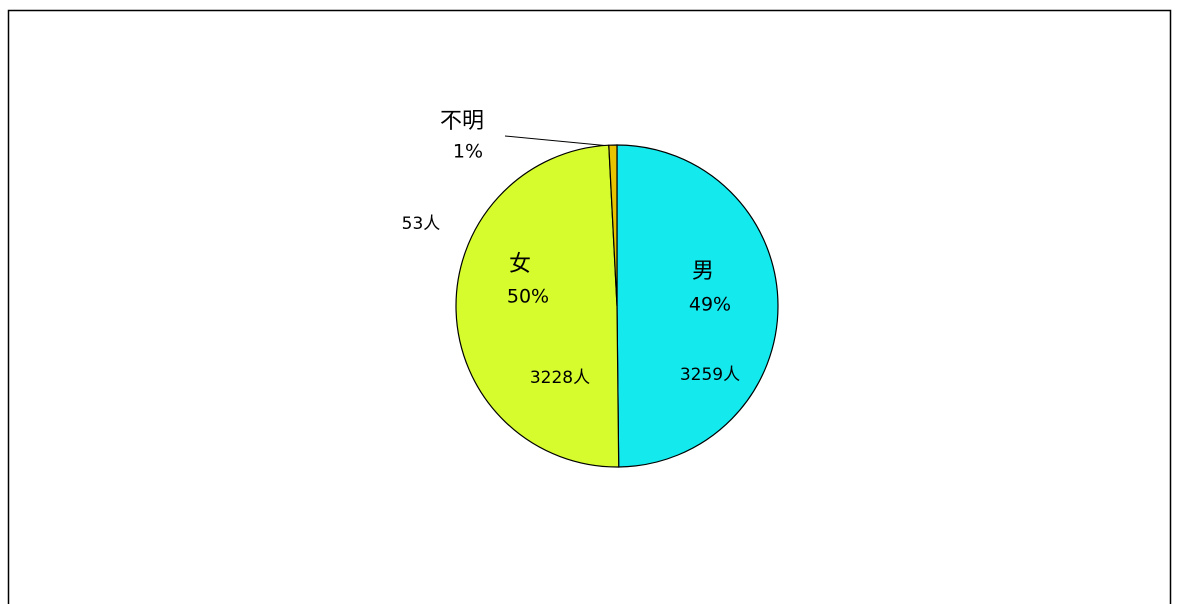  Describe the element at coordinates (703, 271) in the screenshot. I see `category-label: 男` at that location.